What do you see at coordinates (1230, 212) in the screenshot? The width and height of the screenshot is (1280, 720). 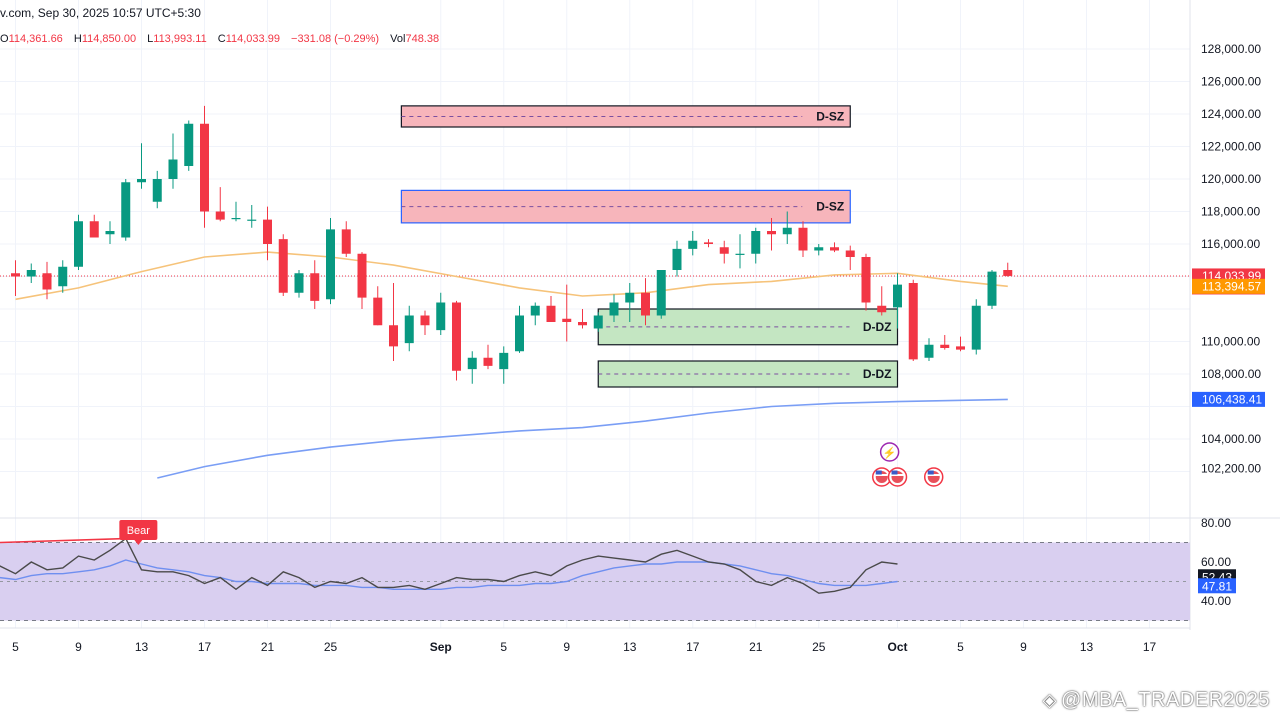 I see `price-tick-label: 118,000.00` at bounding box center [1230, 212].